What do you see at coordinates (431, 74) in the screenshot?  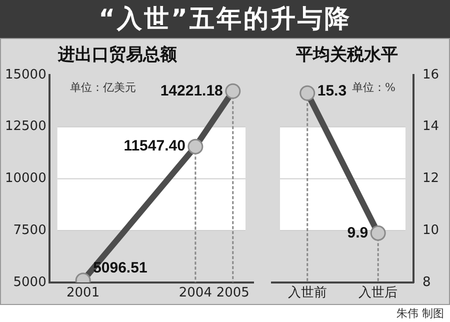 I see `y2-tick-label: 16` at bounding box center [431, 74].